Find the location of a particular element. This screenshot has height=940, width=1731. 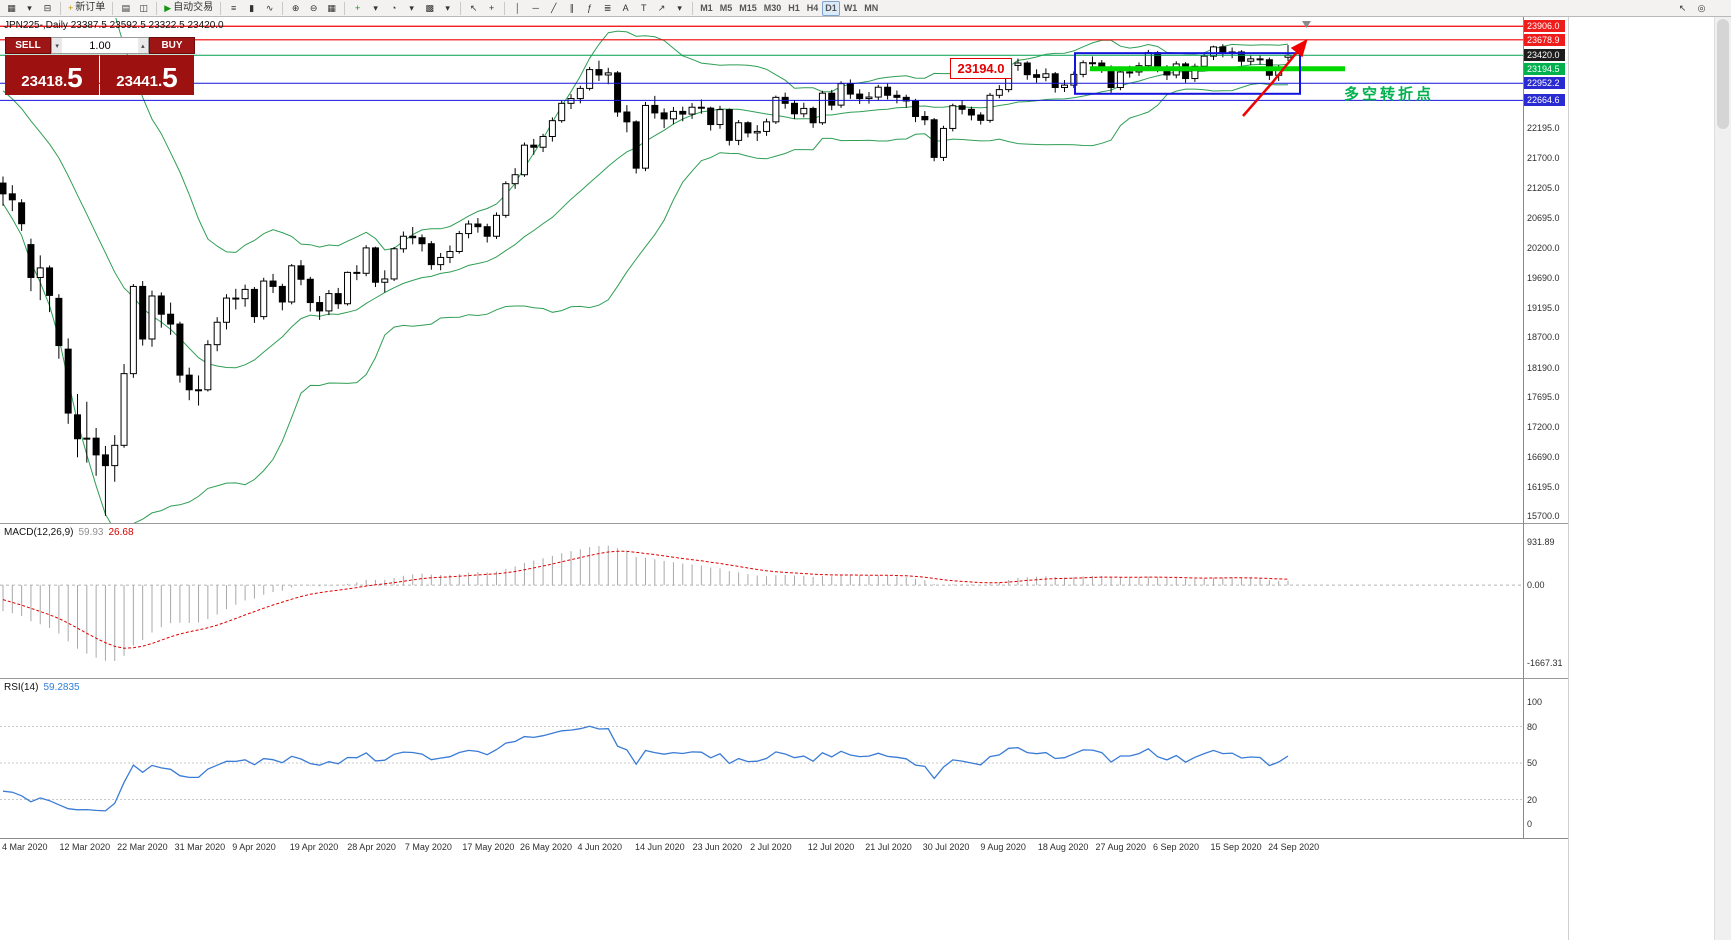

volume-increase-icon: ▴ is located at coordinates (143, 45).